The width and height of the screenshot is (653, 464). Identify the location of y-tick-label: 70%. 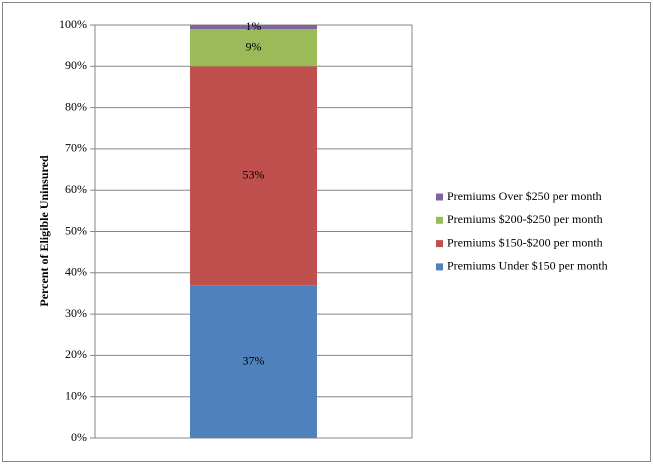
(76, 148).